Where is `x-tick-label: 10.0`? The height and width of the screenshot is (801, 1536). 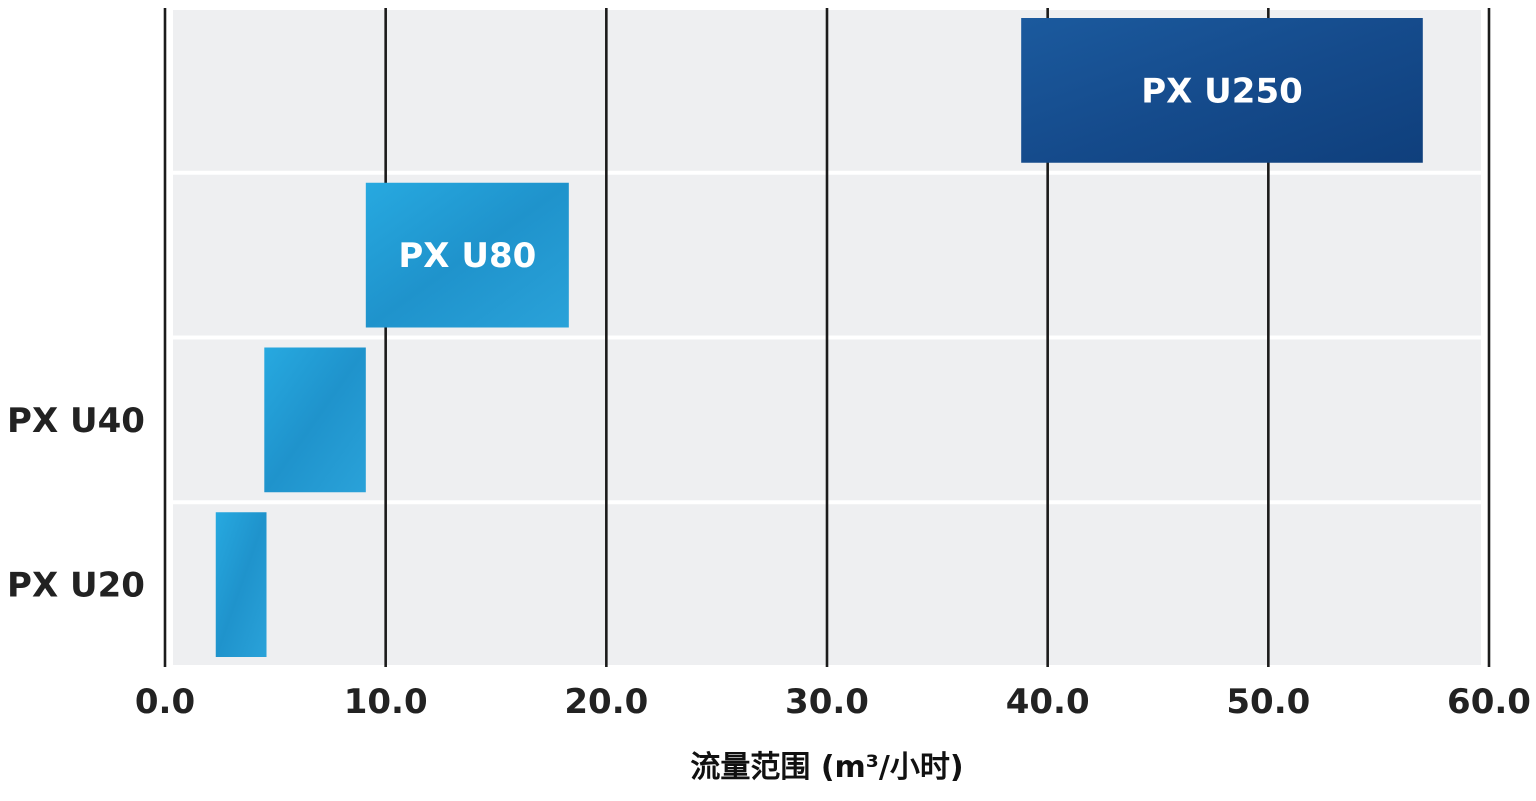
x-tick-label: 10.0 is located at coordinates (386, 702).